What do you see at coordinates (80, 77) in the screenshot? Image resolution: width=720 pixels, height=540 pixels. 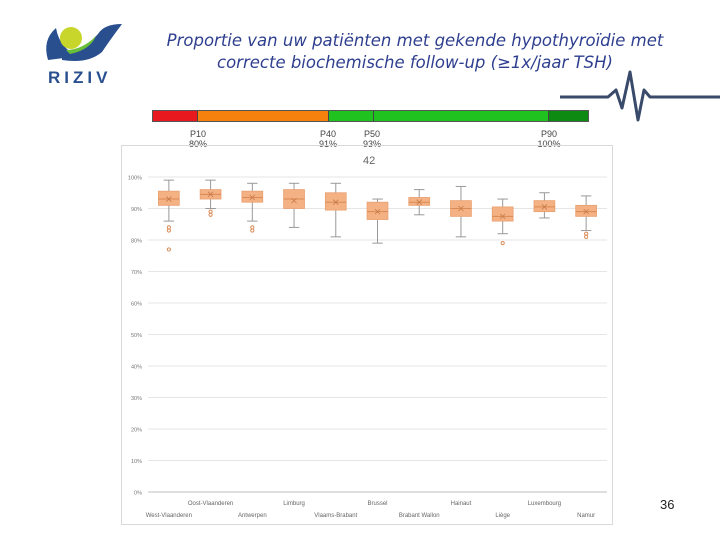 I see `logo-text: RIZIV` at bounding box center [80, 77].